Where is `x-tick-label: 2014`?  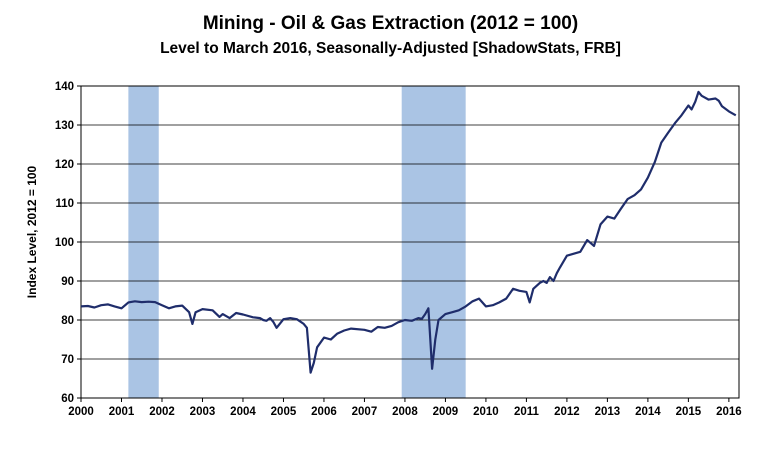
x-tick-label: 2014 is located at coordinates (648, 412).